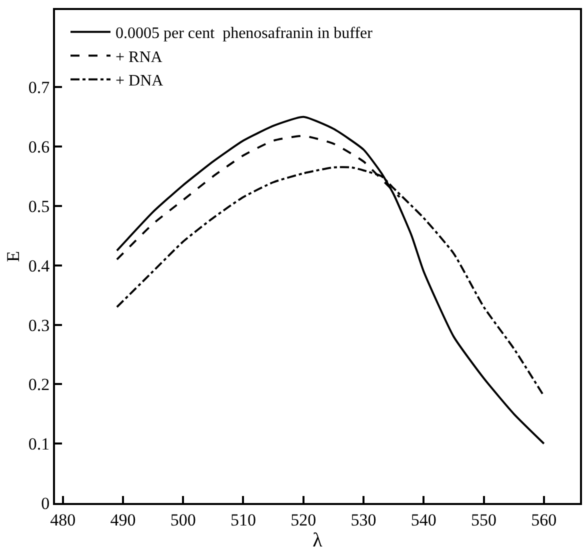 The height and width of the screenshot is (558, 587). What do you see at coordinates (363, 520) in the screenshot?
I see `x-tick-label: 530` at bounding box center [363, 520].